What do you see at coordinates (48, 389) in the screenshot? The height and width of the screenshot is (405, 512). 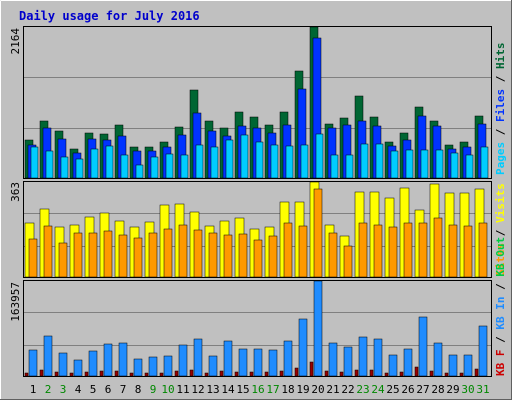 I see `day-label-2: 2` at bounding box center [48, 389].